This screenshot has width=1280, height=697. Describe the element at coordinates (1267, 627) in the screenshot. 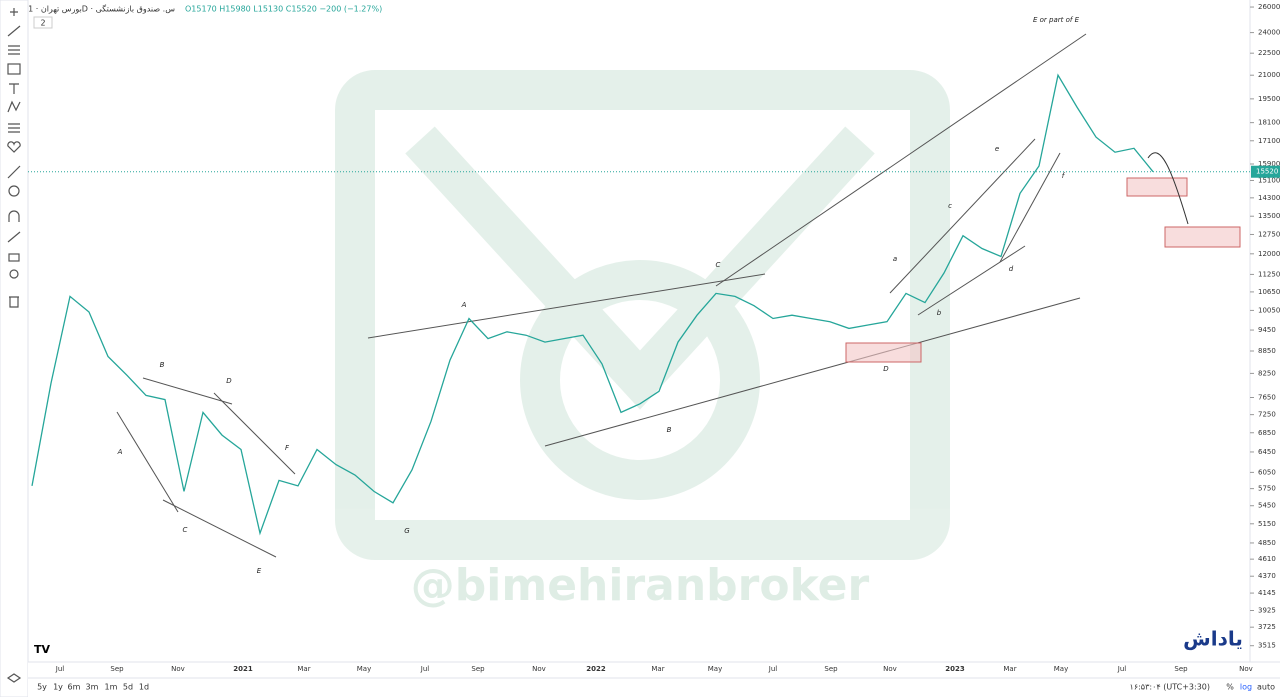

I see `price-tick-label: 3725` at that location.